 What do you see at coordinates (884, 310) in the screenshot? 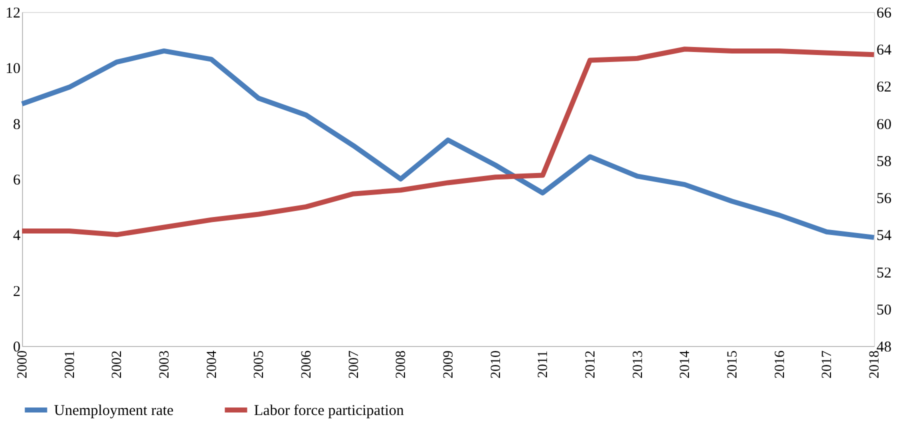
I see `y2-tick-label: 50` at bounding box center [884, 310].